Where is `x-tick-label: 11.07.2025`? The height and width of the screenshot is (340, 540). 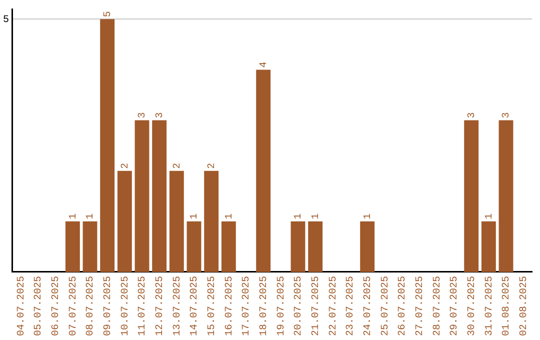 x-tick-label: 11.07.2025 is located at coordinates (143, 306).